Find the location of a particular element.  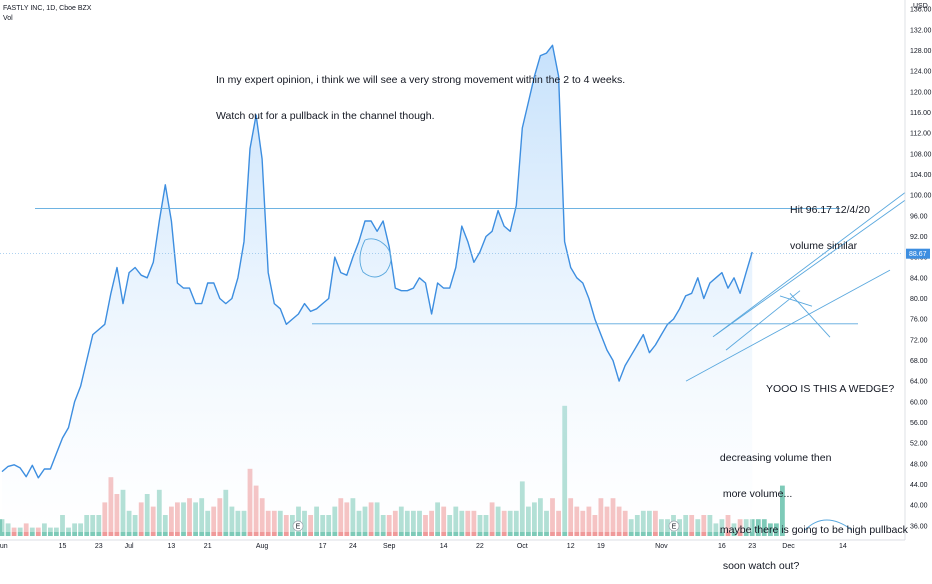

x-tick-label: Dec is located at coordinates (788, 546).